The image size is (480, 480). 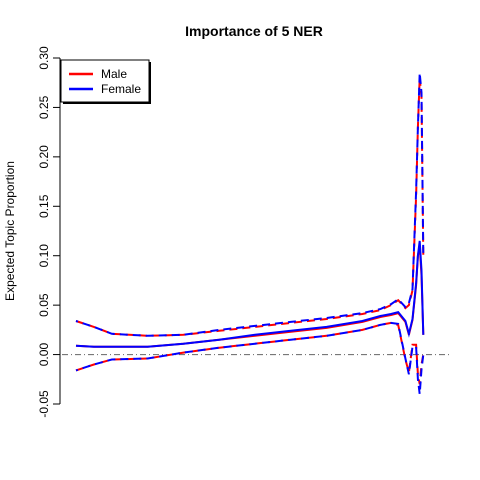 What do you see at coordinates (44, 404) in the screenshot?
I see `y-tick-label: -0.05` at bounding box center [44, 404].